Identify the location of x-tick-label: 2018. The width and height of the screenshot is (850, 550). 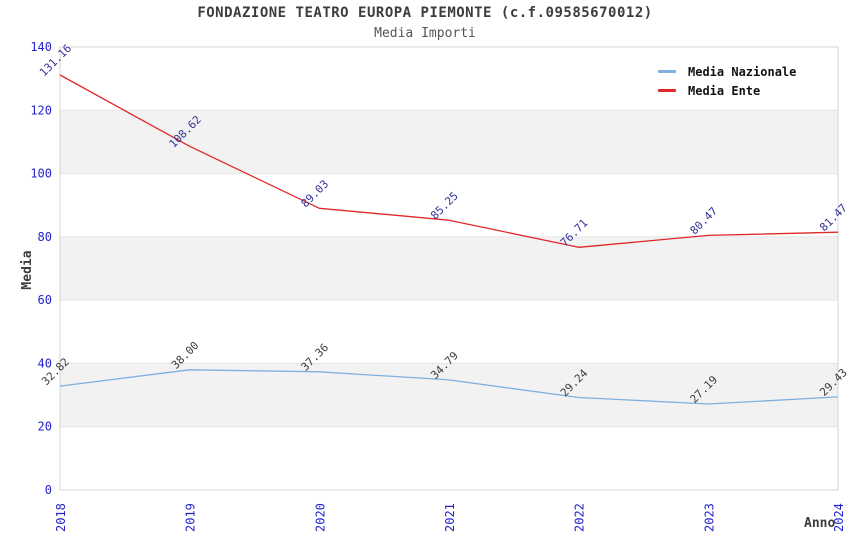
(61, 517).